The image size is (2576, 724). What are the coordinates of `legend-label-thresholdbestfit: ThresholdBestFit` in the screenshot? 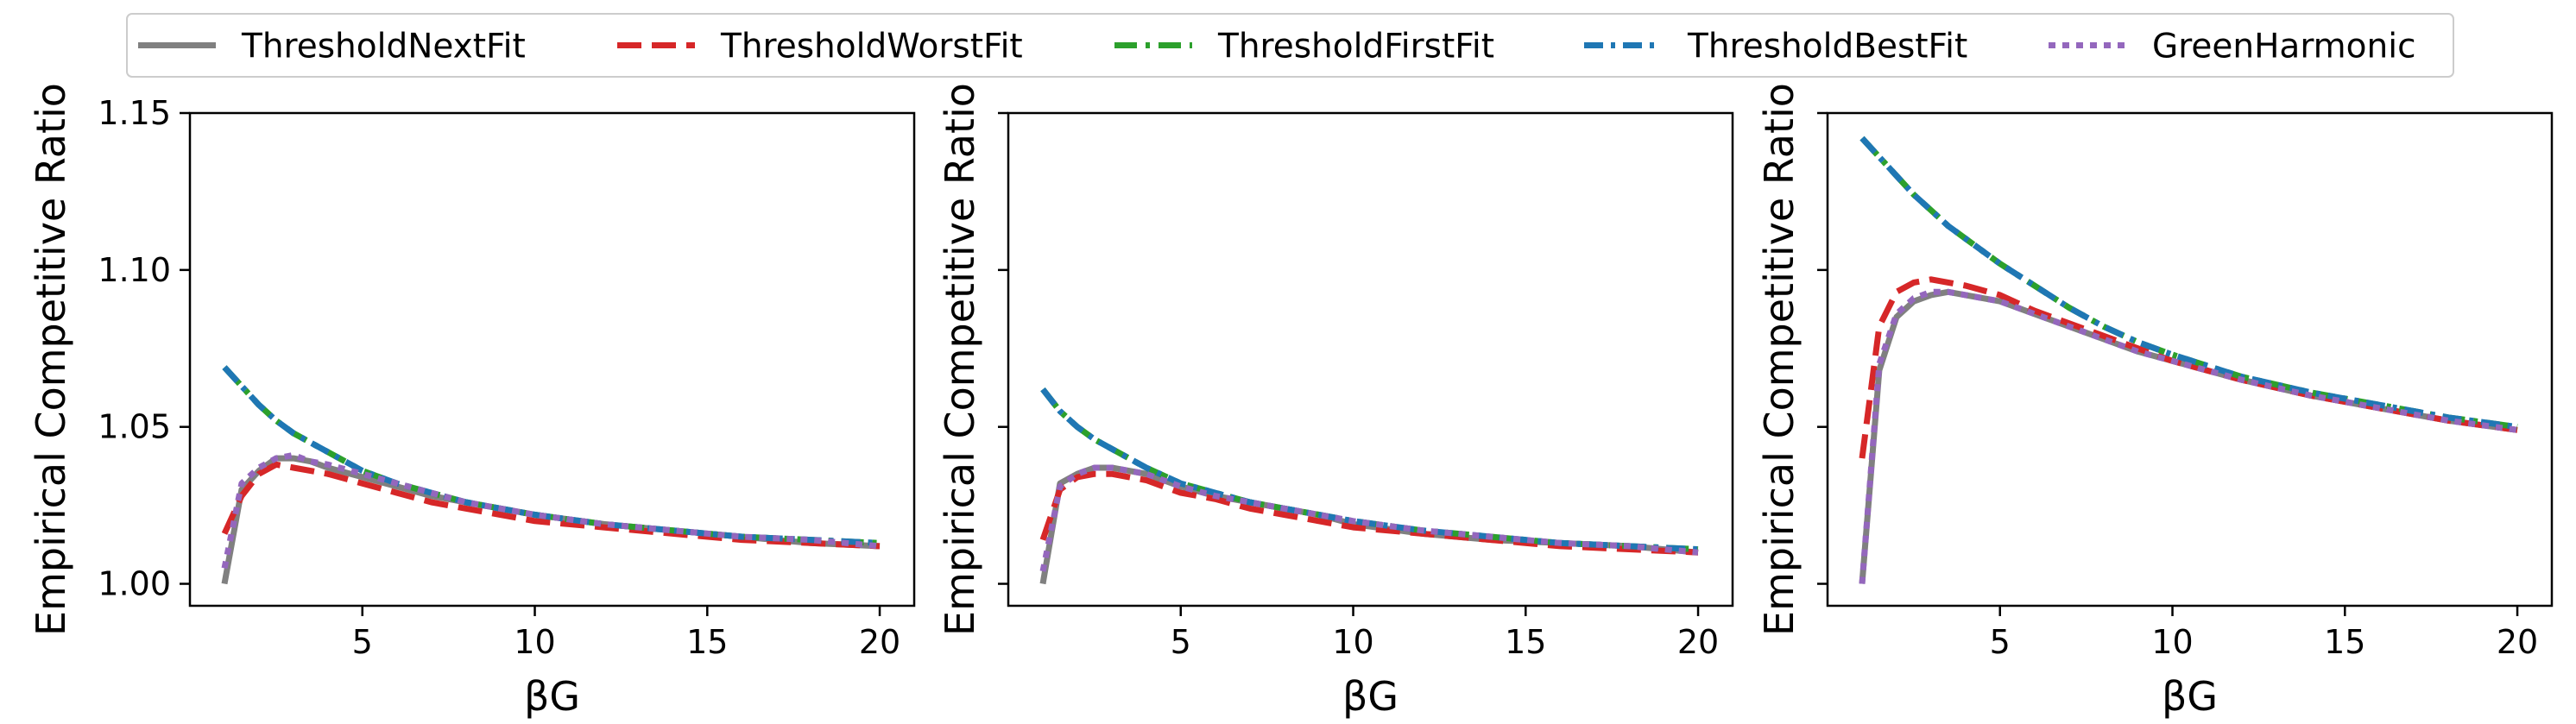 It's located at (1827, 47).